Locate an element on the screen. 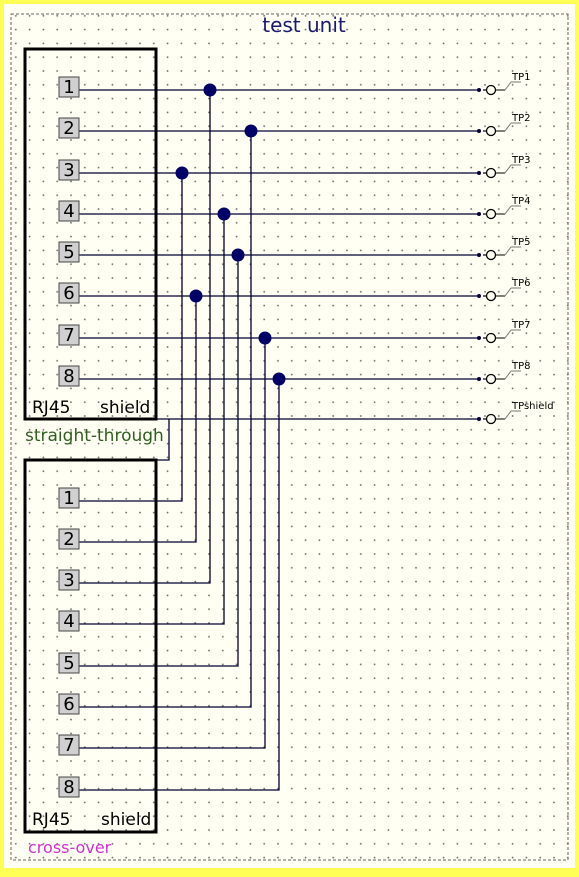  test-point-label: TP1 is located at coordinates (521, 77).